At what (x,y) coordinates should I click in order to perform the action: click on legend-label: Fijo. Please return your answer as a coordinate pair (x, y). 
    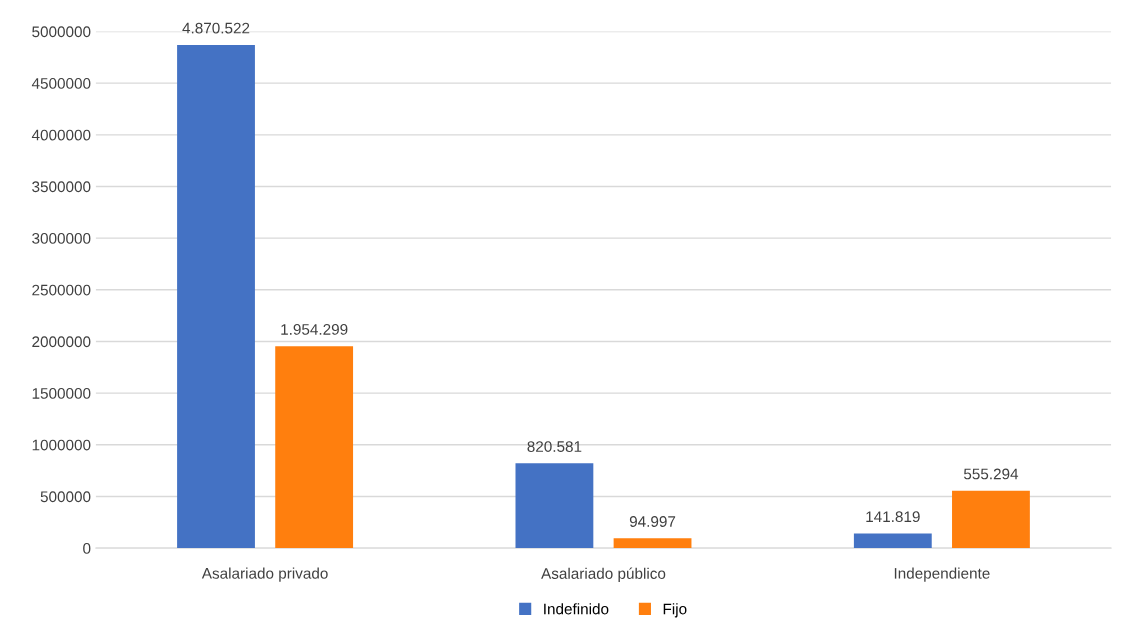
    Looking at the image, I should click on (675, 610).